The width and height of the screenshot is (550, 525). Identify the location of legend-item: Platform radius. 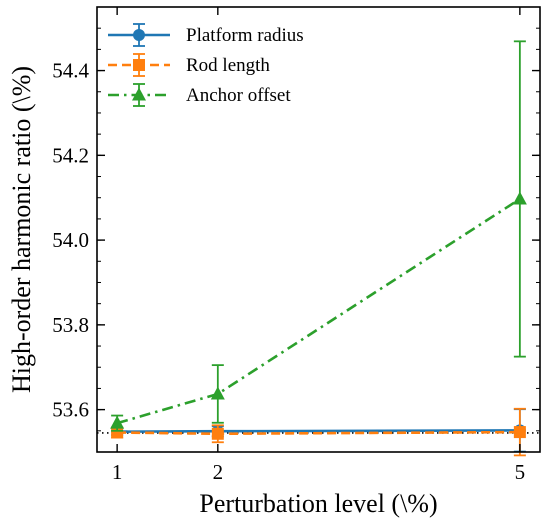
(206, 35).